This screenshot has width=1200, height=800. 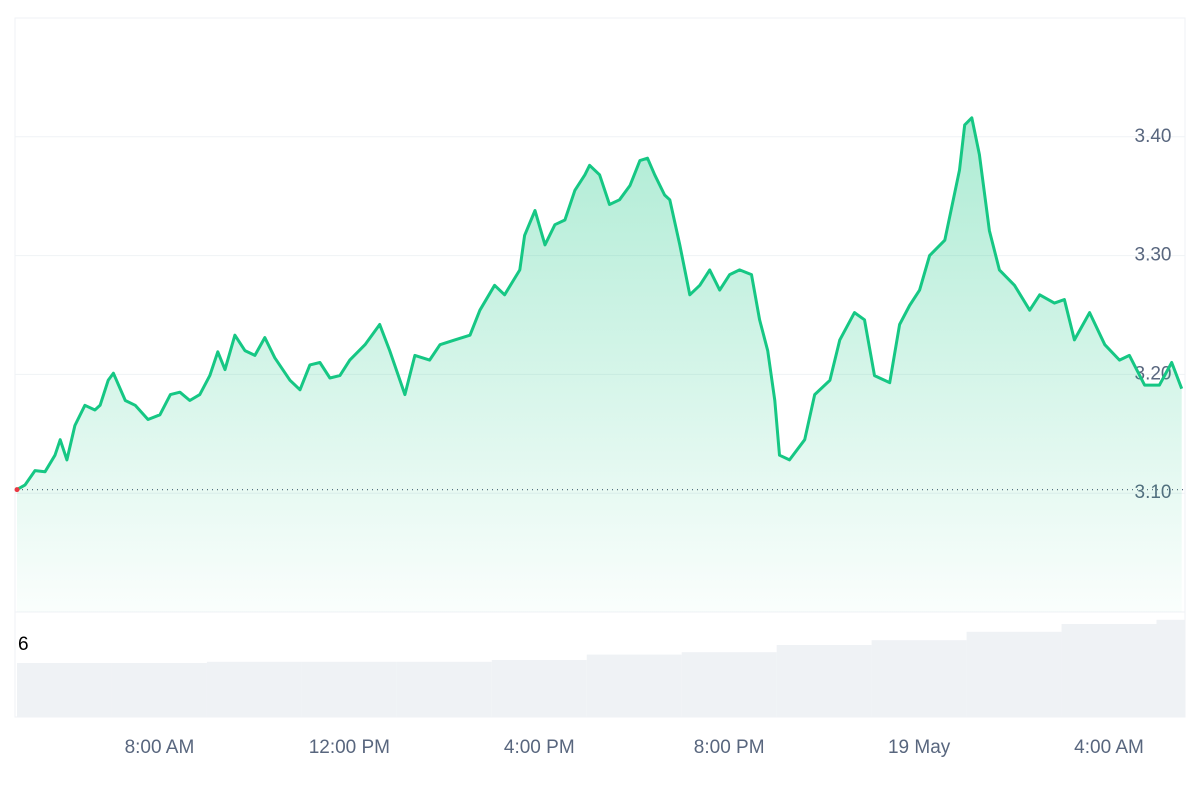 I want to click on start-dot, so click(x=17, y=490).